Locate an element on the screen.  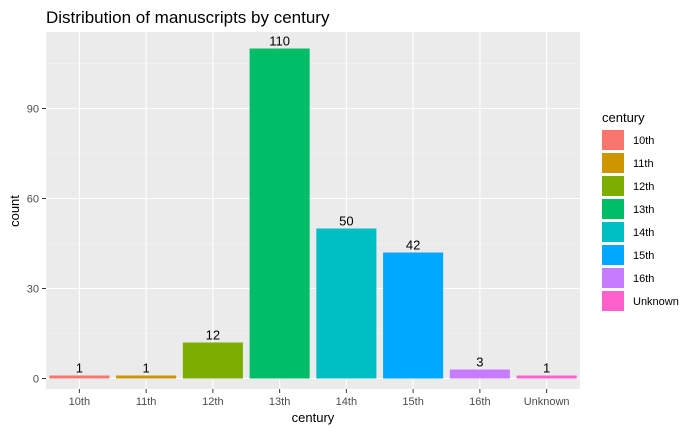
bar-10th is located at coordinates (79, 377).